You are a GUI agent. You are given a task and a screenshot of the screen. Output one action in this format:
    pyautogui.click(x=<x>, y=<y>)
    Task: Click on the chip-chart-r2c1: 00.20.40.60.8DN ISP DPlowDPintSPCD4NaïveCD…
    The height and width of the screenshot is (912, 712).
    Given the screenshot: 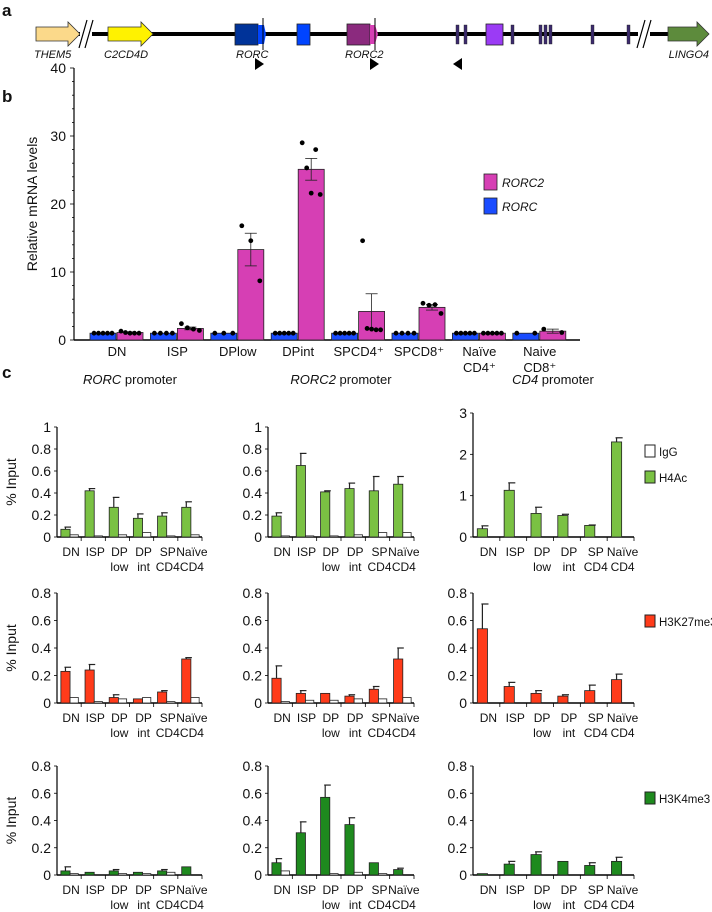 What is the action you would take?
    pyautogui.click(x=331, y=835)
    